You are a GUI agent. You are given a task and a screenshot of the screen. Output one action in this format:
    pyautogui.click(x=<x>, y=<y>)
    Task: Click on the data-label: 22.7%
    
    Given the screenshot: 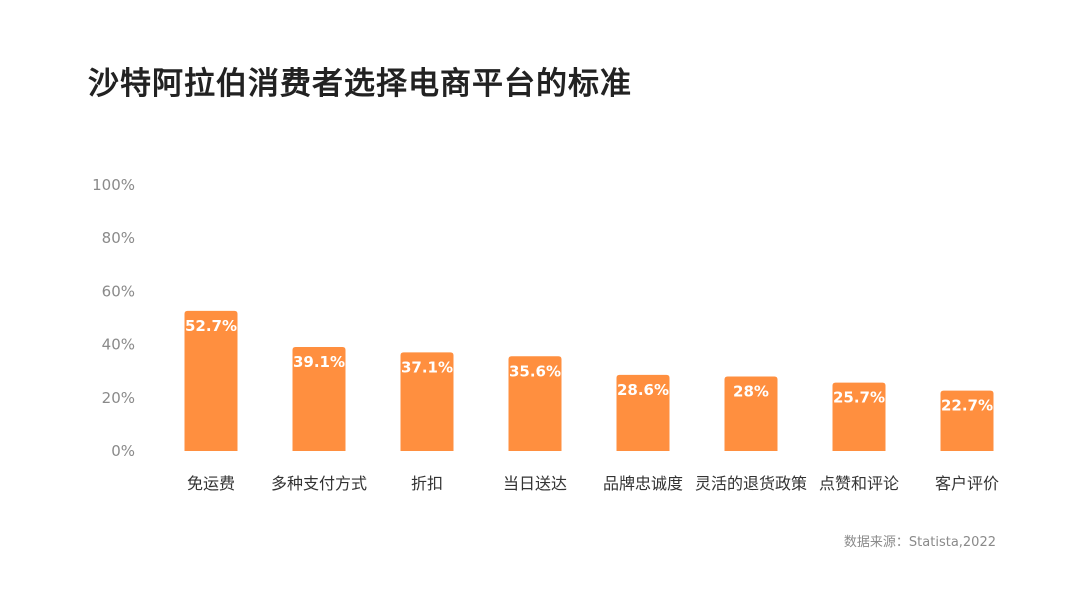 What is the action you would take?
    pyautogui.click(x=967, y=406)
    